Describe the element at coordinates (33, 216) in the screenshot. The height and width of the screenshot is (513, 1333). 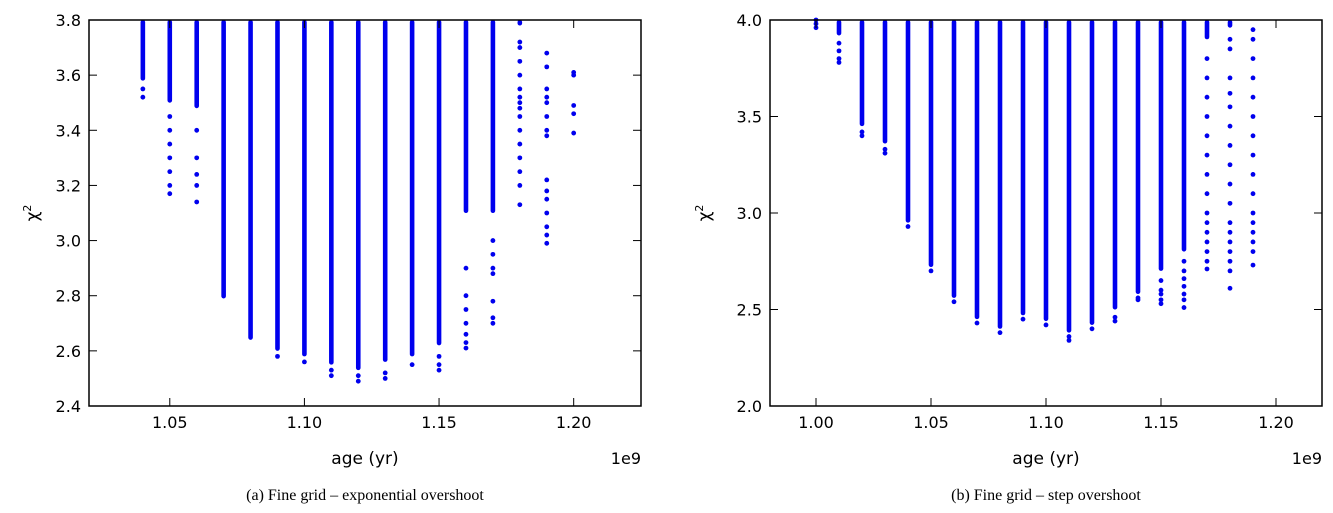
I see `panel-a-ylabel-chi: χ` at that location.